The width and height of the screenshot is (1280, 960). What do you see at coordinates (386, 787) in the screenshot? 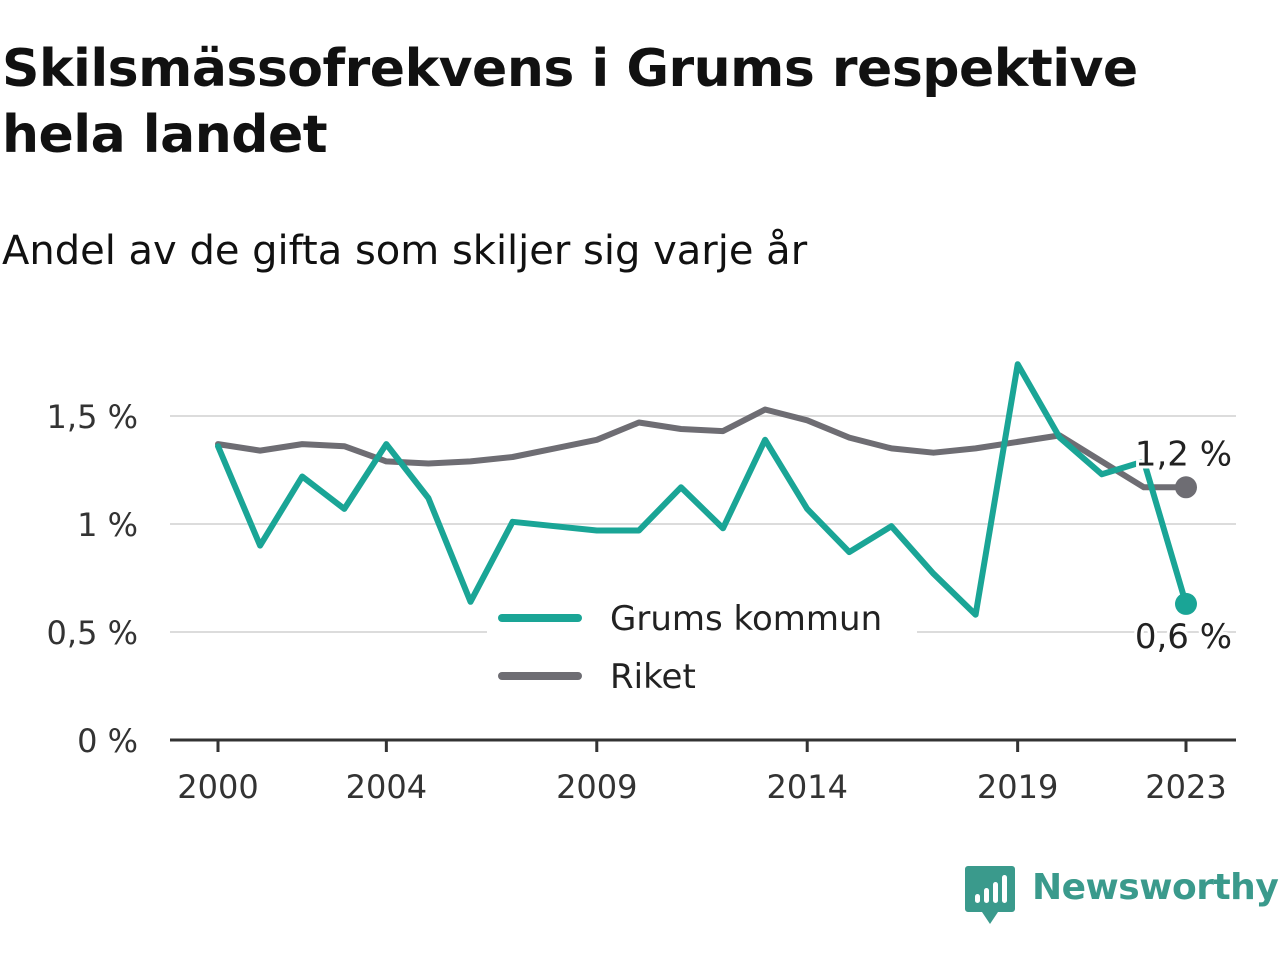
I see `x-tick-label: 2004` at bounding box center [386, 787].